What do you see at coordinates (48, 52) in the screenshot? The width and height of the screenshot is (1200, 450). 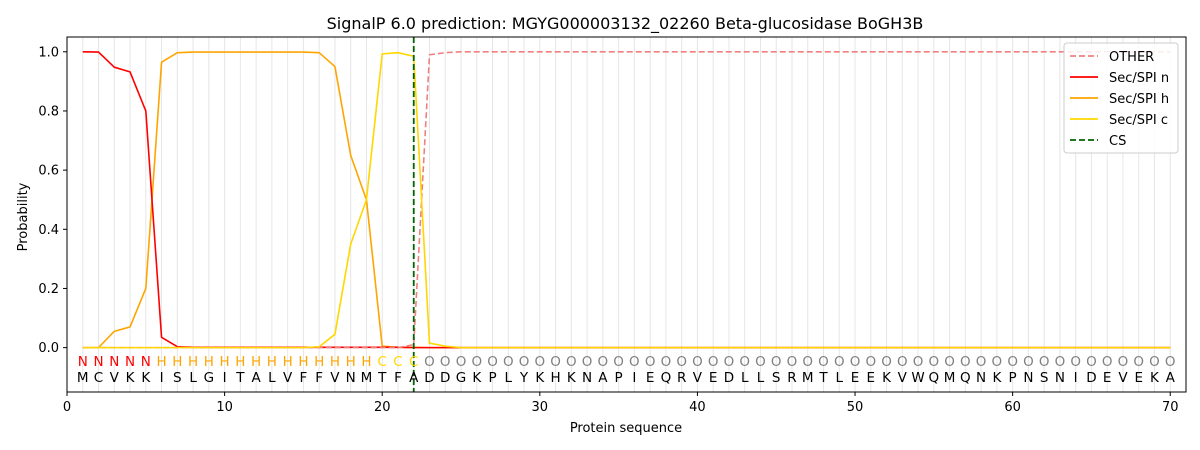 I see `y-tick-label: 1.0` at bounding box center [48, 52].